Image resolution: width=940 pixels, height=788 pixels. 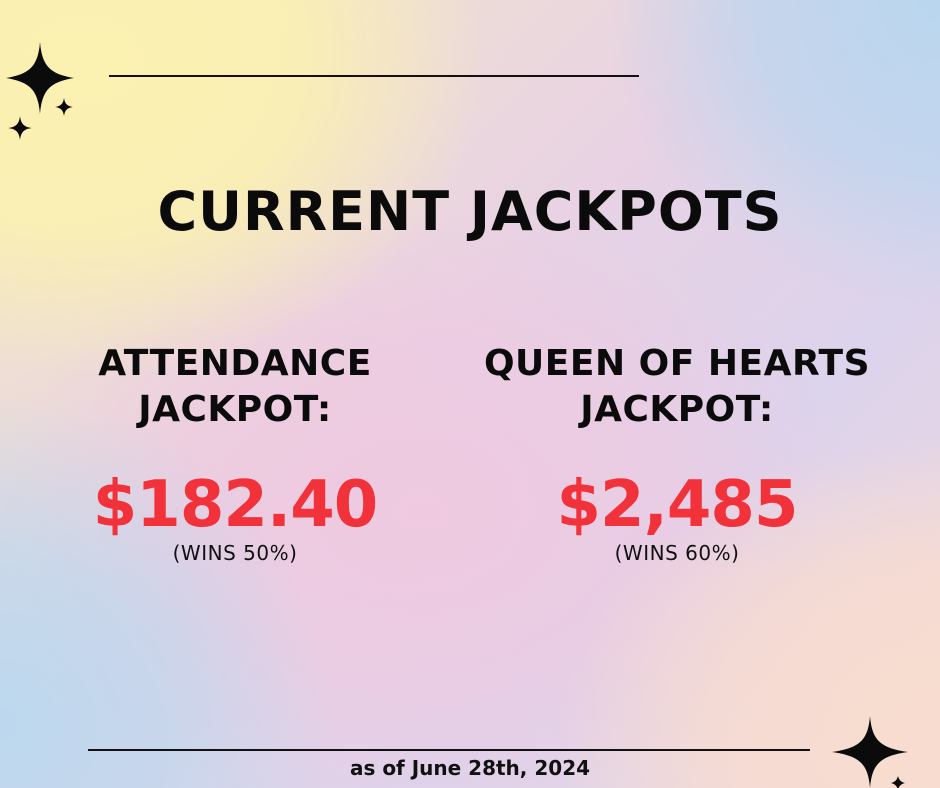 What do you see at coordinates (235, 553) in the screenshot?
I see `jackpot-wins-percent: (WINS 50%)` at bounding box center [235, 553].